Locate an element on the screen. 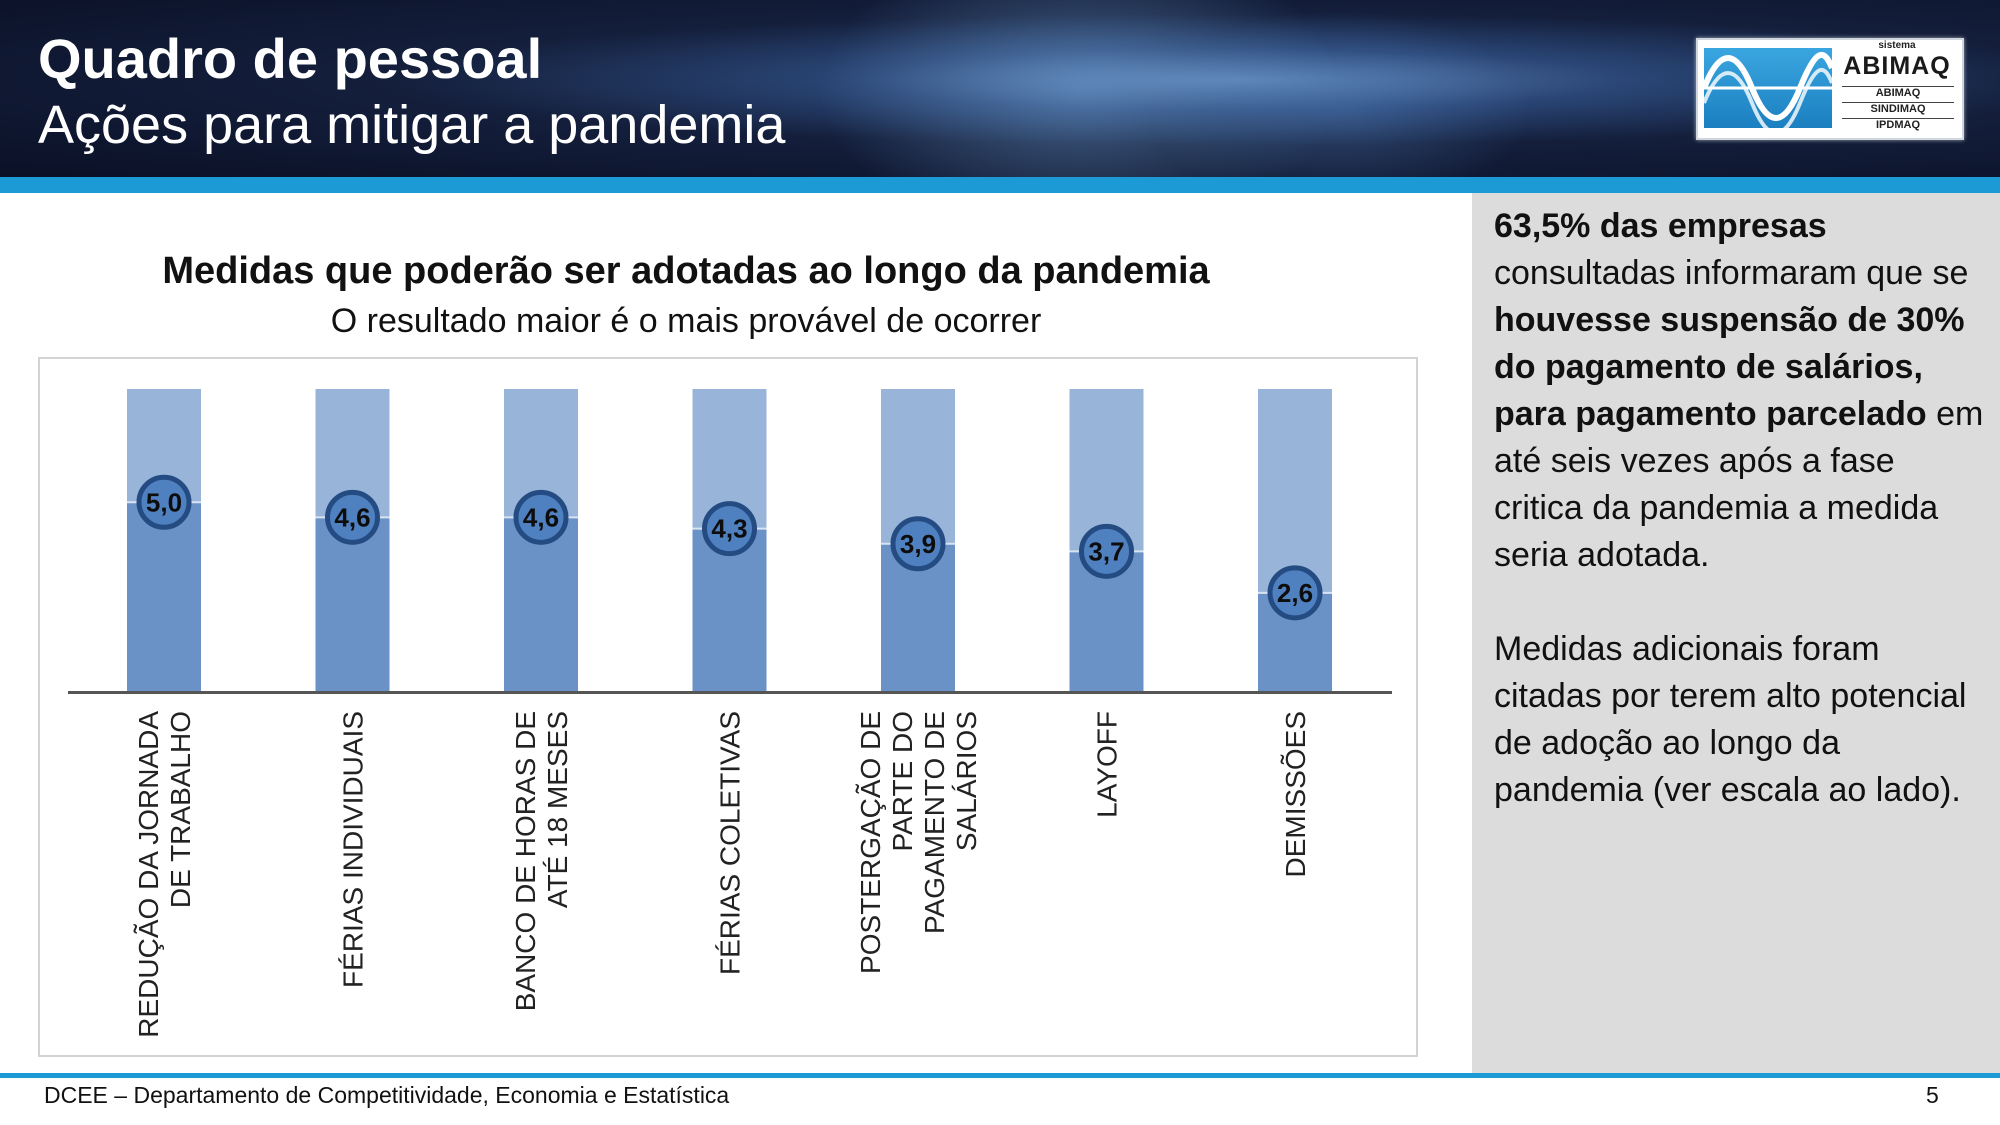 Image resolution: width=2000 pixels, height=1125 pixels. category-label-5-line-4: SALÁRIOS is located at coordinates (966, 781).